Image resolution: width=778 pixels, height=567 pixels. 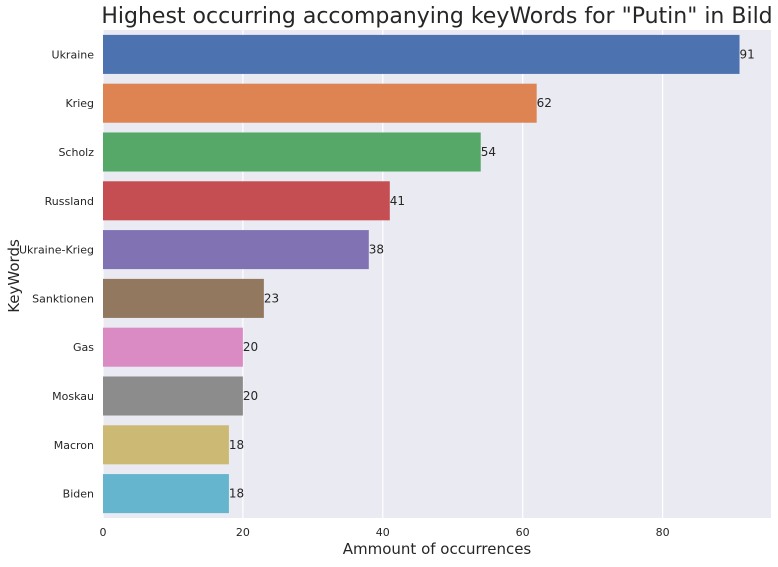 What do you see at coordinates (246, 201) in the screenshot?
I see `bar-russland` at bounding box center [246, 201].